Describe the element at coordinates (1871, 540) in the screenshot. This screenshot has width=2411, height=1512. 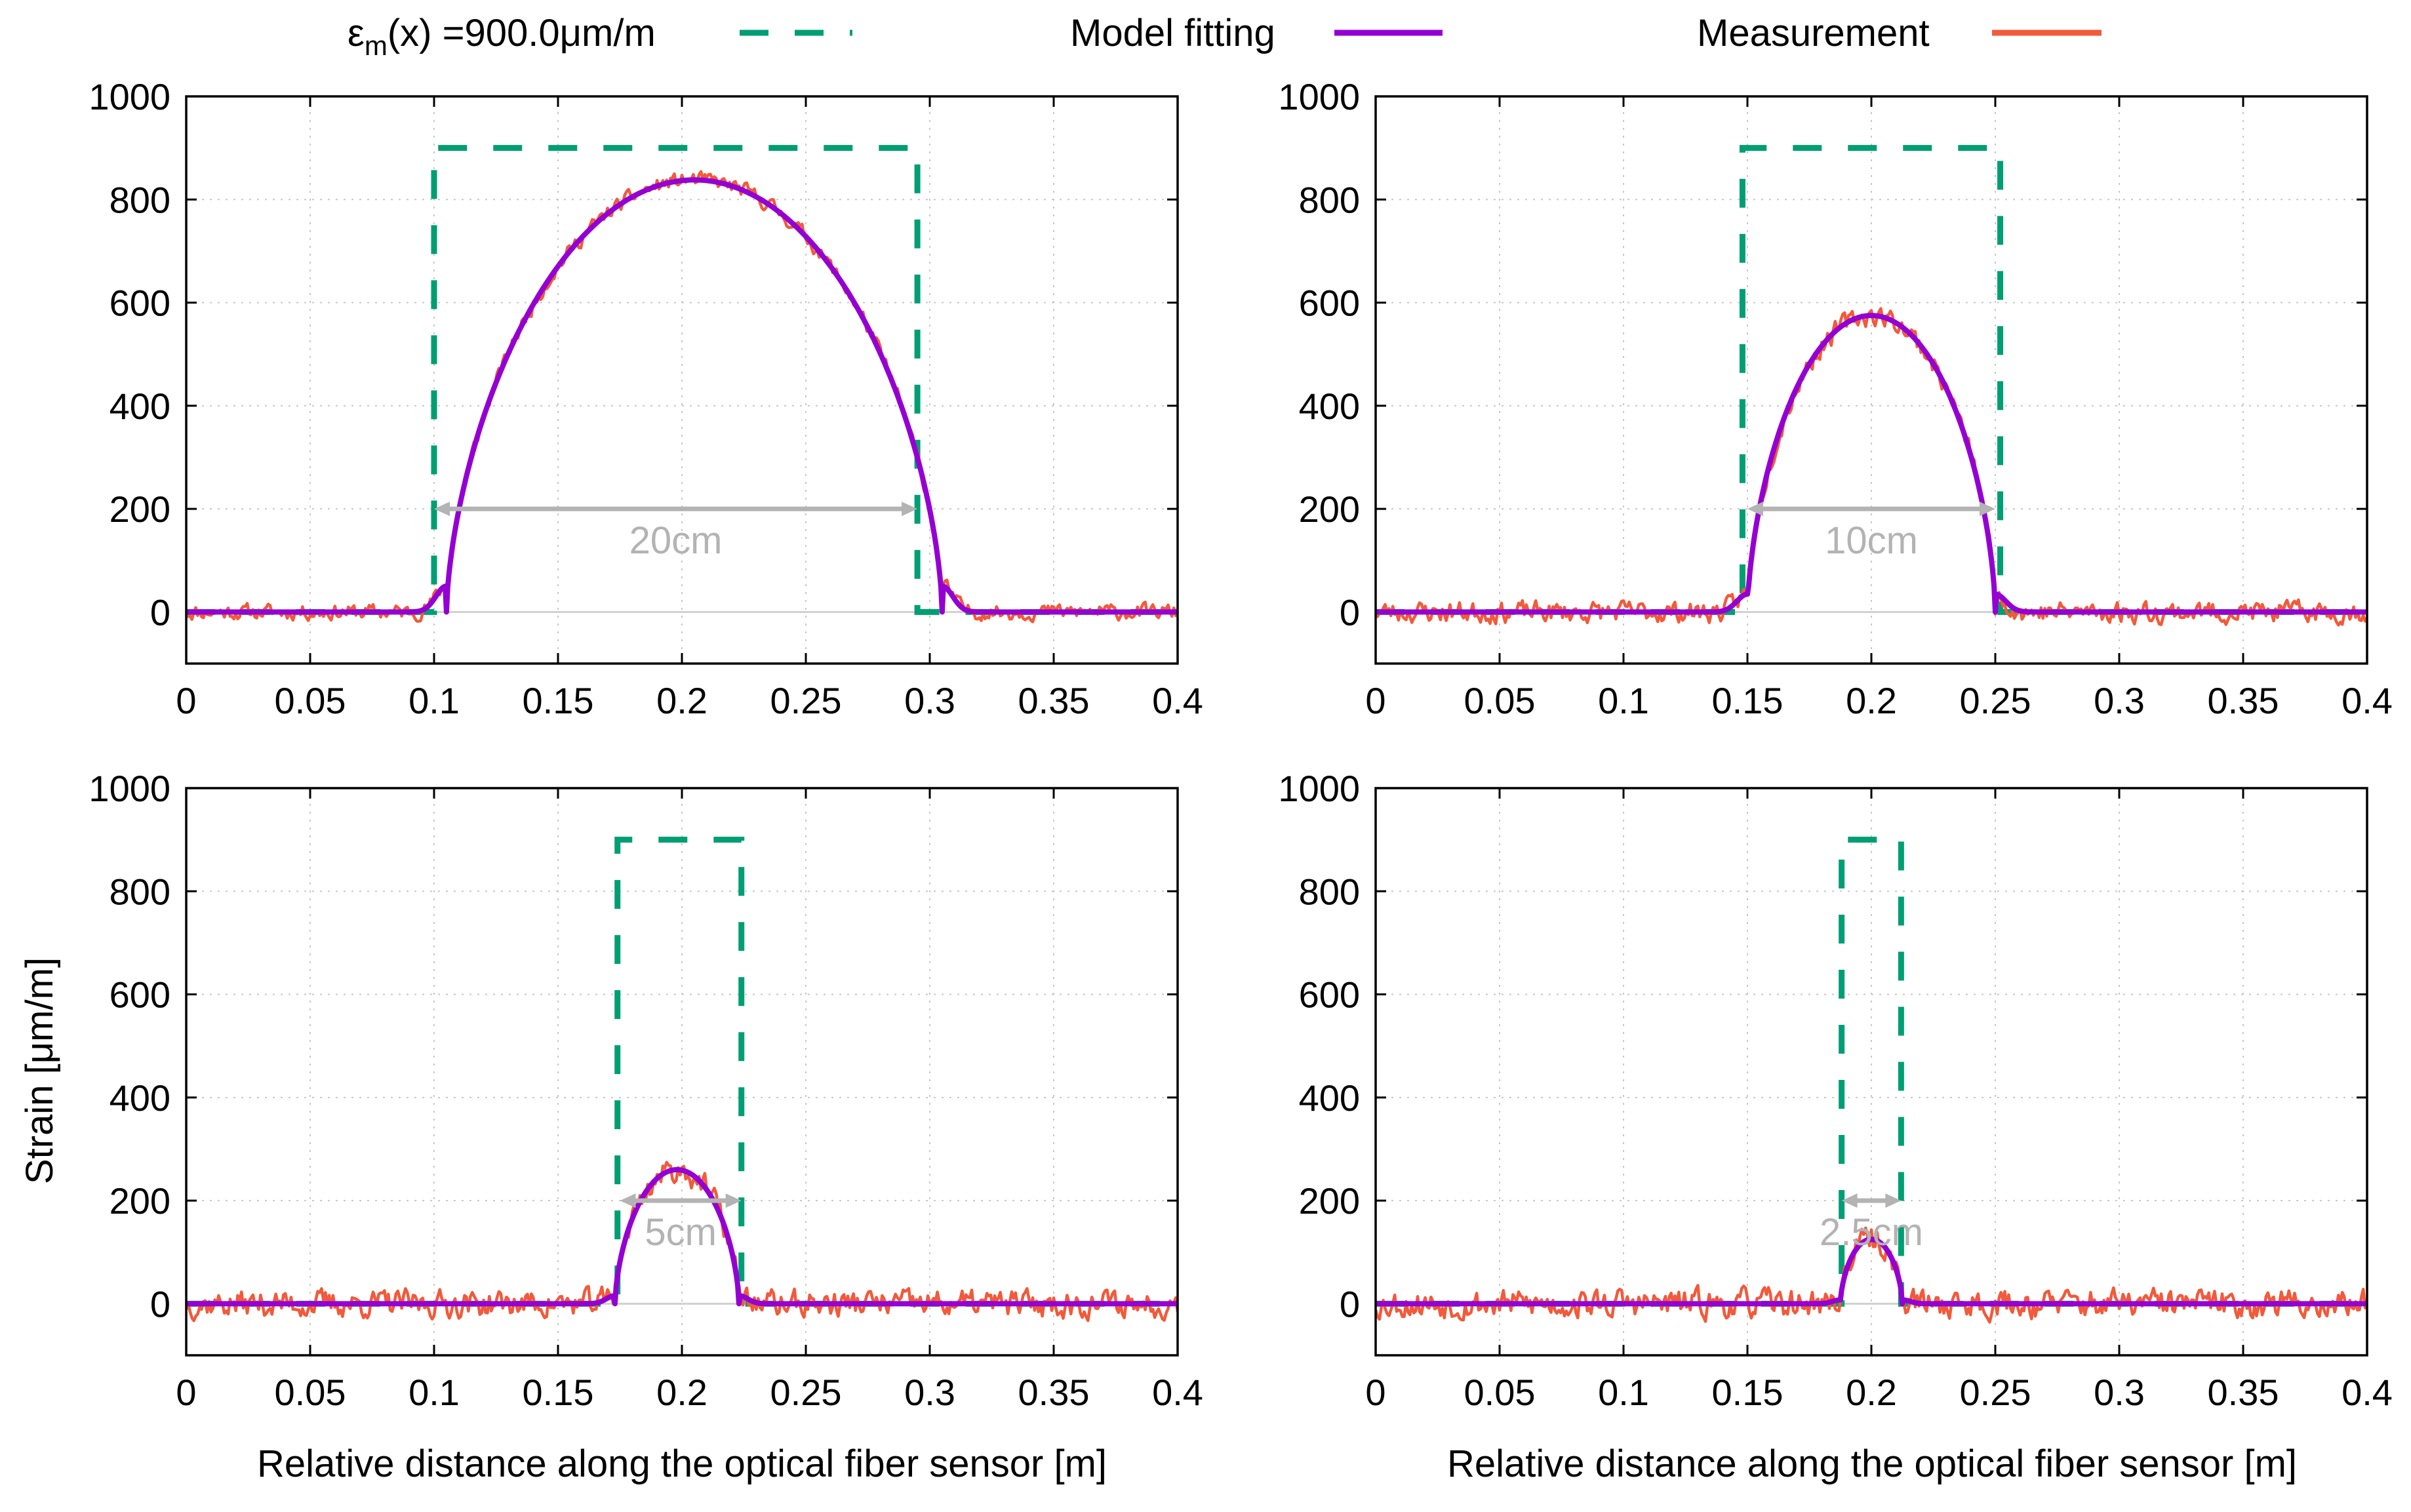
I see `annotation-label: 10cm` at that location.